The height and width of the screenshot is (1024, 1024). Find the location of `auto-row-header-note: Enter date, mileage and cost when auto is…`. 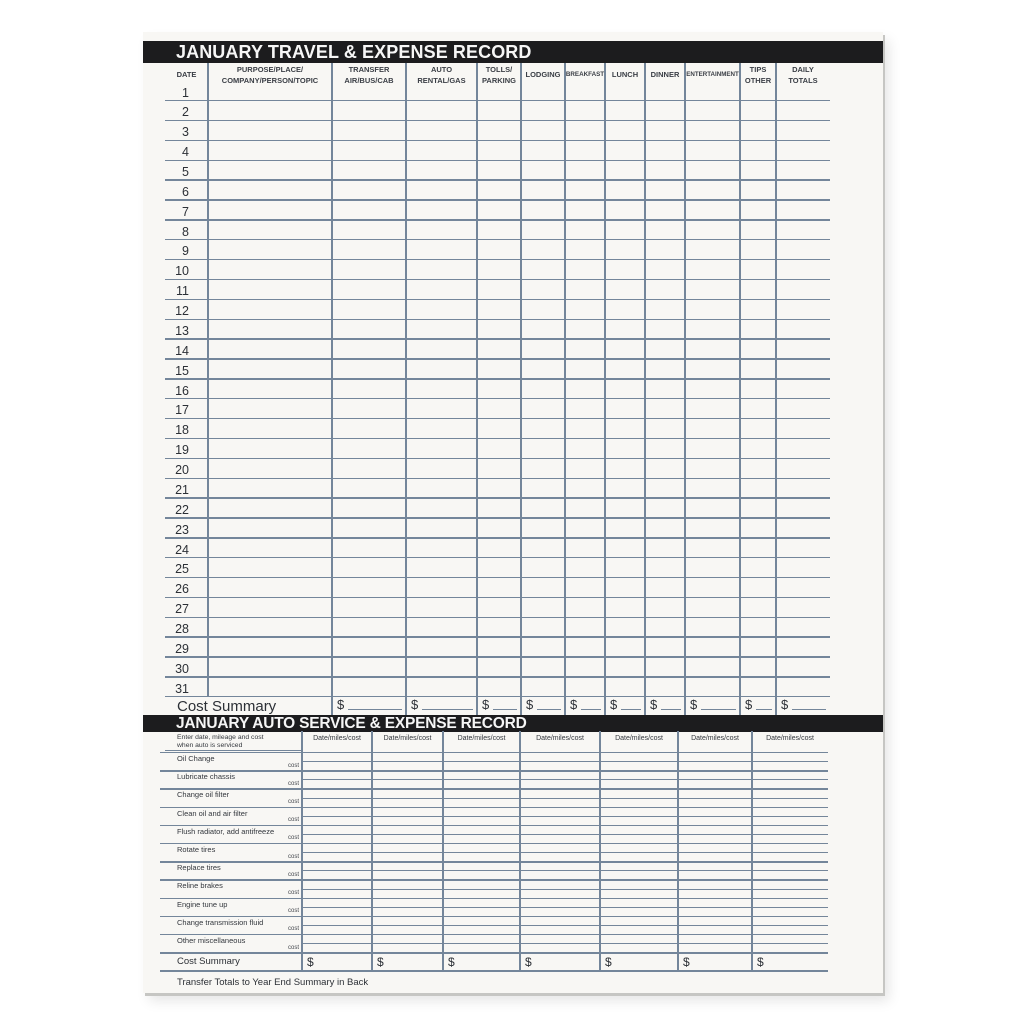

auto-row-header-note: Enter date, mileage and cost when auto is… is located at coordinates (238, 742).